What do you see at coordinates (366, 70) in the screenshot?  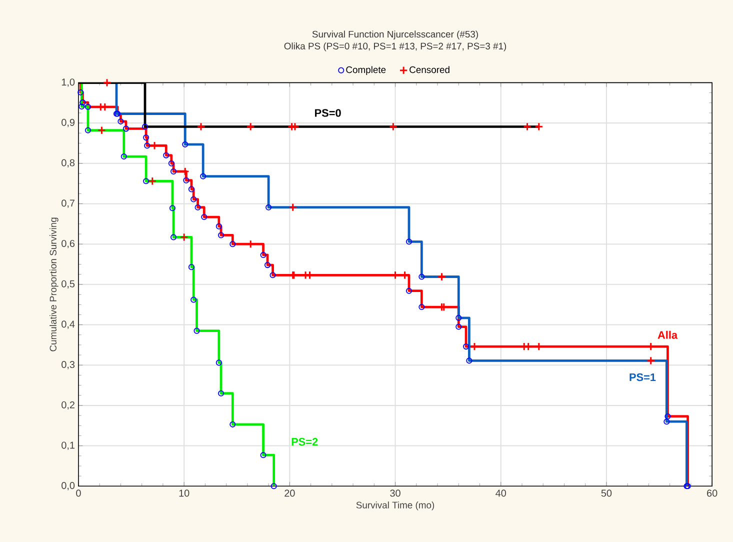 I see `legend-label: Complete` at bounding box center [366, 70].